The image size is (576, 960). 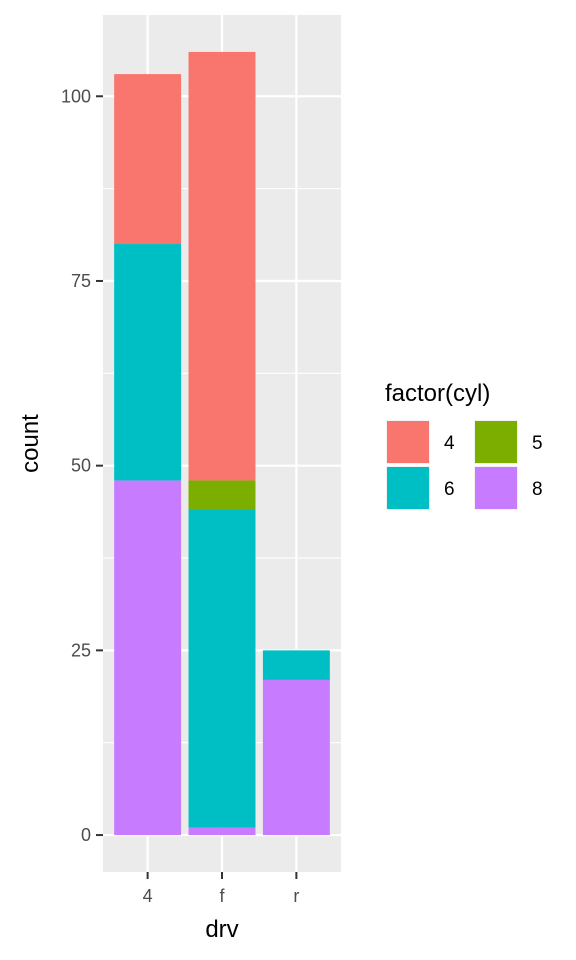 I want to click on y-axis: 0 25 50 75 100, so click(x=82, y=465).